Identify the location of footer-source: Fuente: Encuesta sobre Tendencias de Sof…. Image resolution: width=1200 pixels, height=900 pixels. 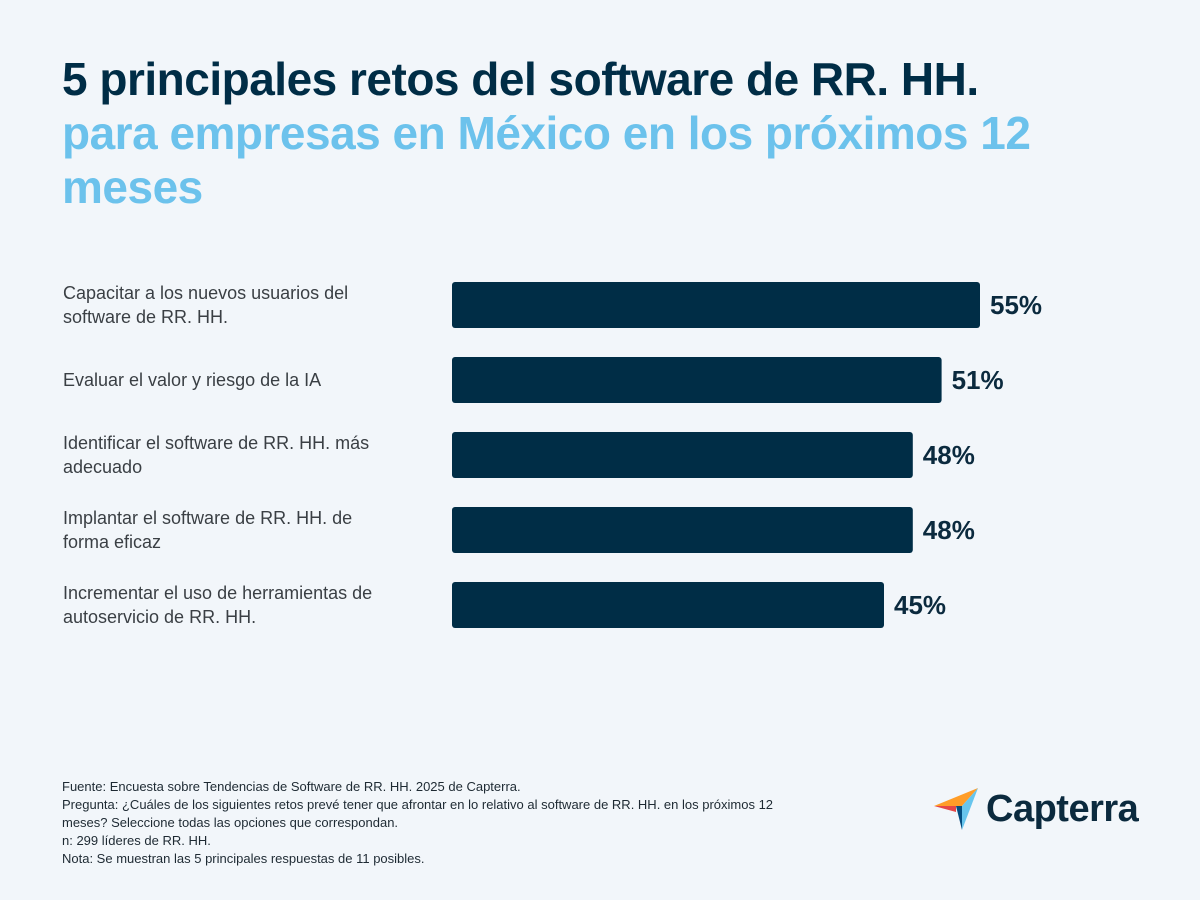
(291, 786).